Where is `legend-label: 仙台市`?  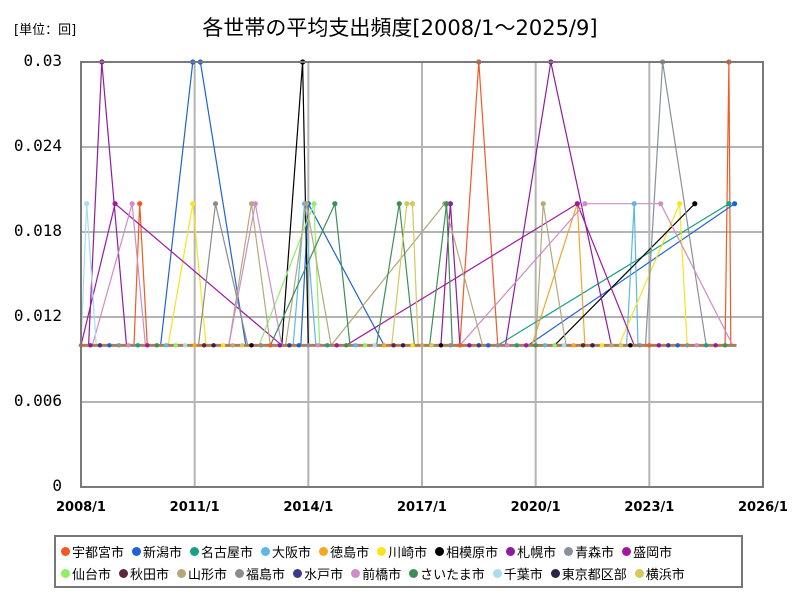 legend-label: 仙台市 is located at coordinates (92, 575).